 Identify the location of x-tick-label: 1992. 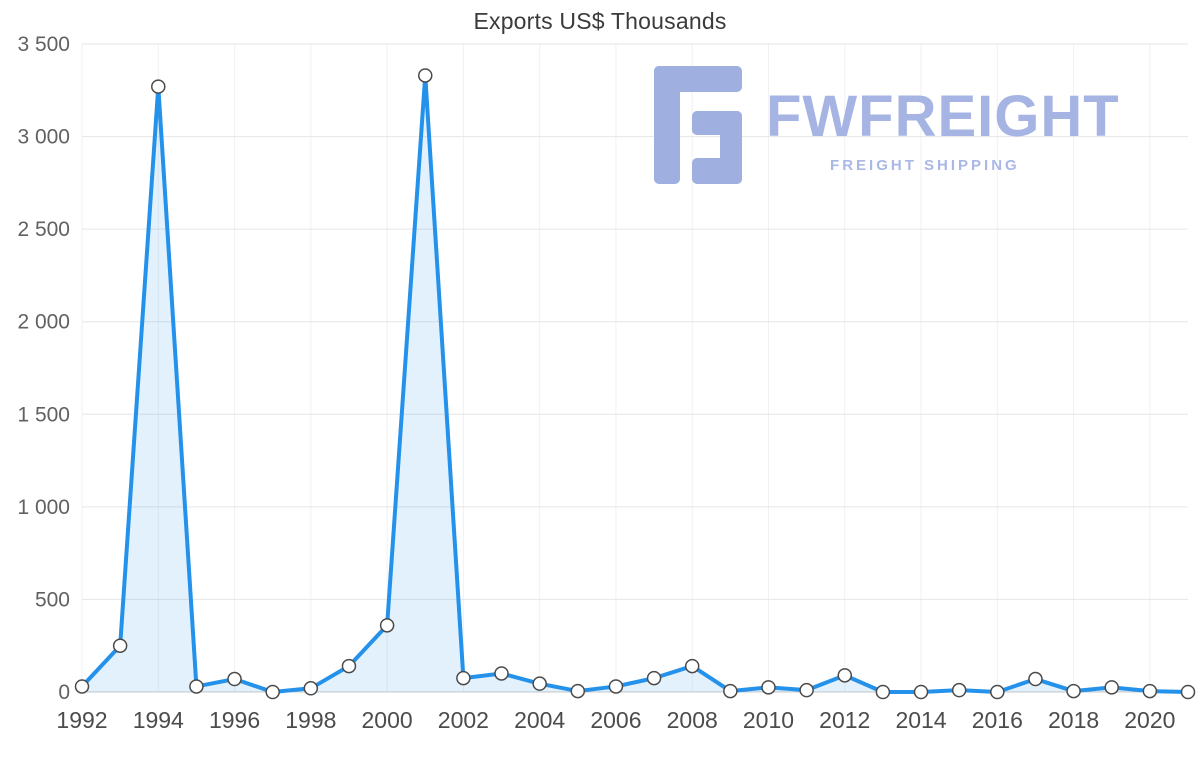
(81, 720).